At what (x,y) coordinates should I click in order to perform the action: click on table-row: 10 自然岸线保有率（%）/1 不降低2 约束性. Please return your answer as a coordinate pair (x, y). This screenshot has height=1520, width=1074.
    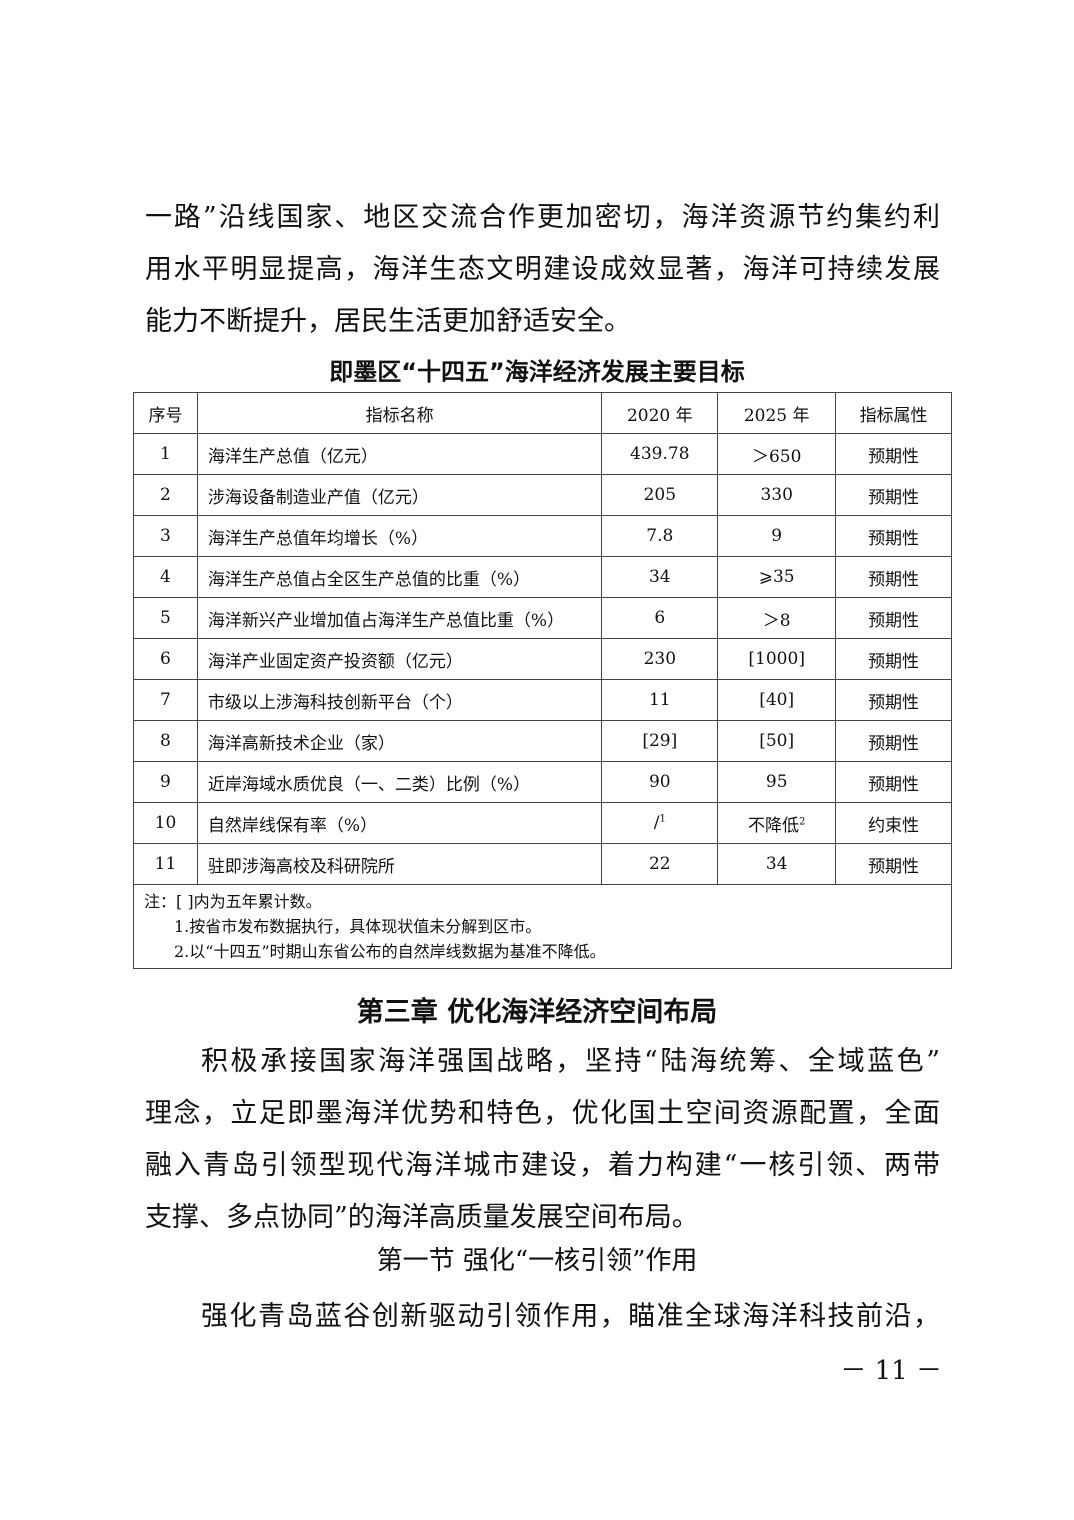
    Looking at the image, I should click on (542, 823).